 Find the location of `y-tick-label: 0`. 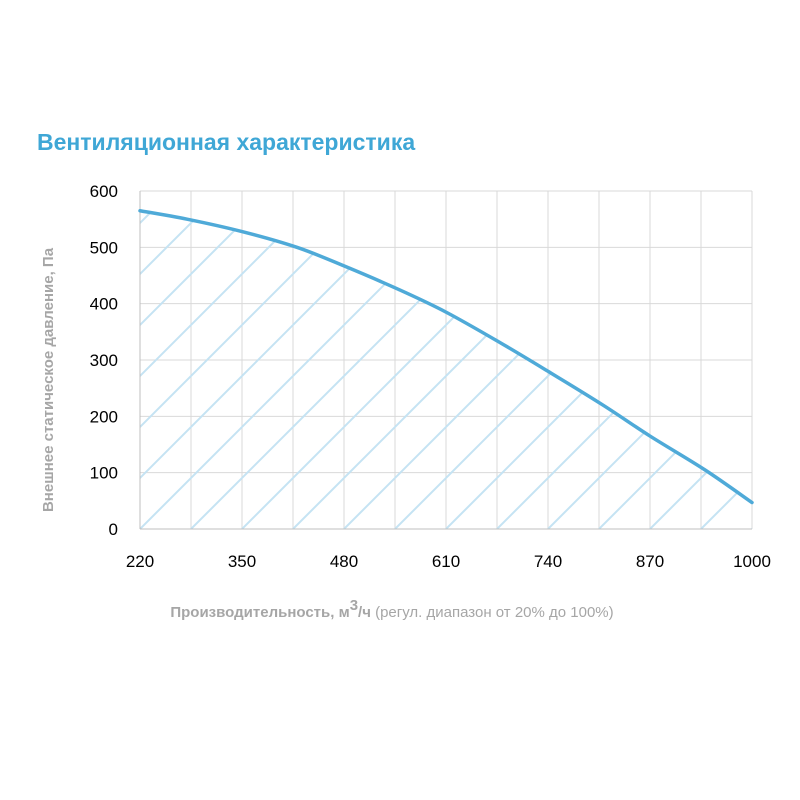

y-tick-label: 0 is located at coordinates (113, 529).